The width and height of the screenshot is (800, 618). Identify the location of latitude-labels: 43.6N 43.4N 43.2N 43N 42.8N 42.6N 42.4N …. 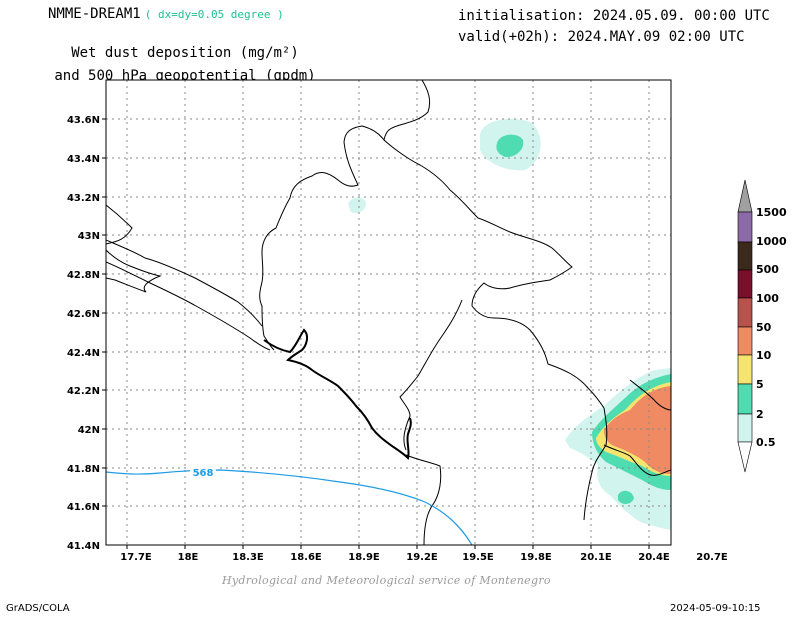
(83, 333).